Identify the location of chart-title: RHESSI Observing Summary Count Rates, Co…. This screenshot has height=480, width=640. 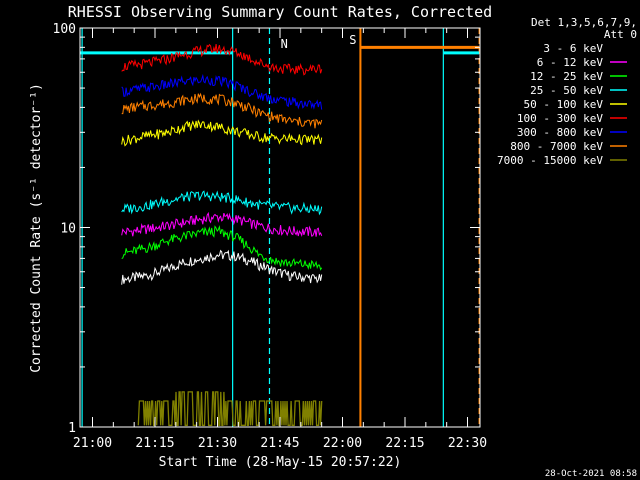
(280, 12).